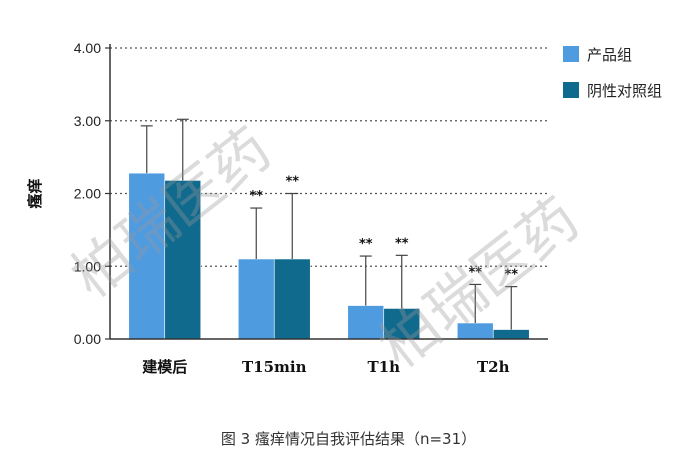 The height and width of the screenshot is (472, 697). Describe the element at coordinates (87, 121) in the screenshot. I see `y-tick-label: 3.00` at that location.